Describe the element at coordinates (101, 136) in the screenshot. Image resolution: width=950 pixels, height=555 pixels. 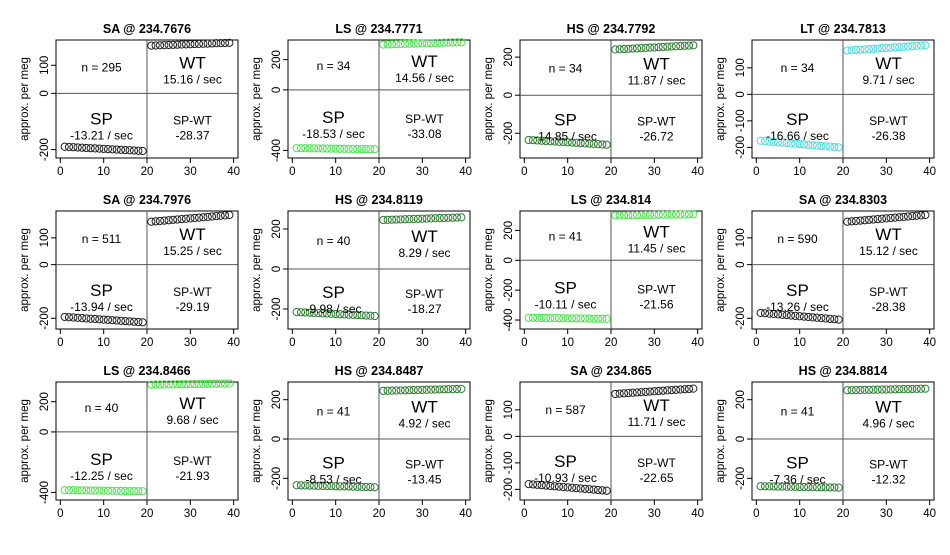
I see `sp-rate-label: -13.21 / sec` at that location.